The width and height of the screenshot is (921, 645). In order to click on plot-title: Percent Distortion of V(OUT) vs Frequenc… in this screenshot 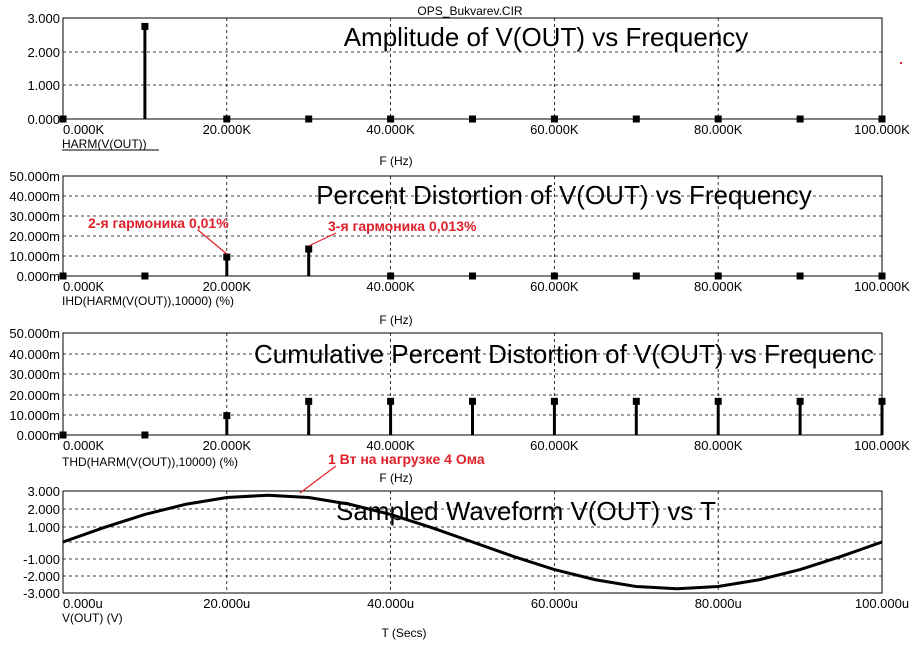, I will do `click(564, 195)`.